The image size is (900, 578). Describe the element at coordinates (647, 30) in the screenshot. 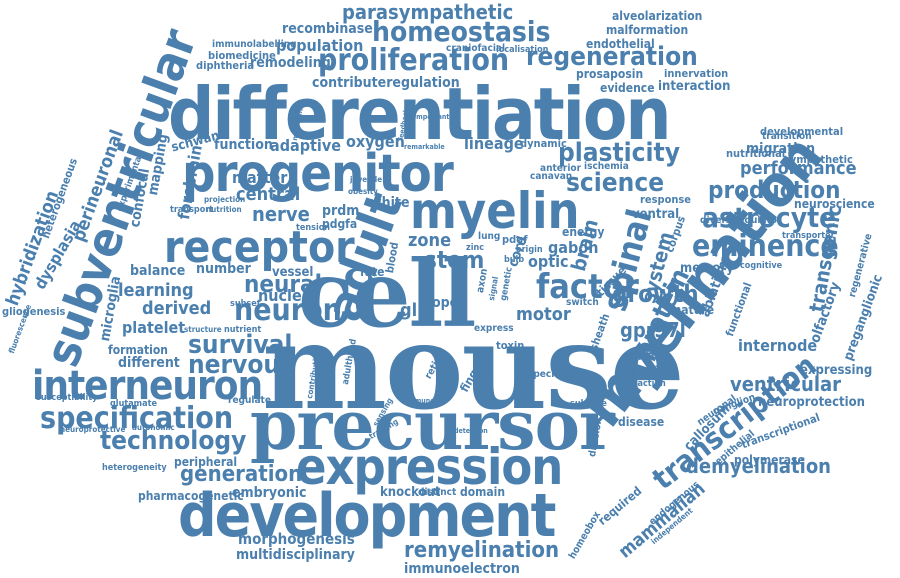

I see `word-malformation: malformation` at that location.